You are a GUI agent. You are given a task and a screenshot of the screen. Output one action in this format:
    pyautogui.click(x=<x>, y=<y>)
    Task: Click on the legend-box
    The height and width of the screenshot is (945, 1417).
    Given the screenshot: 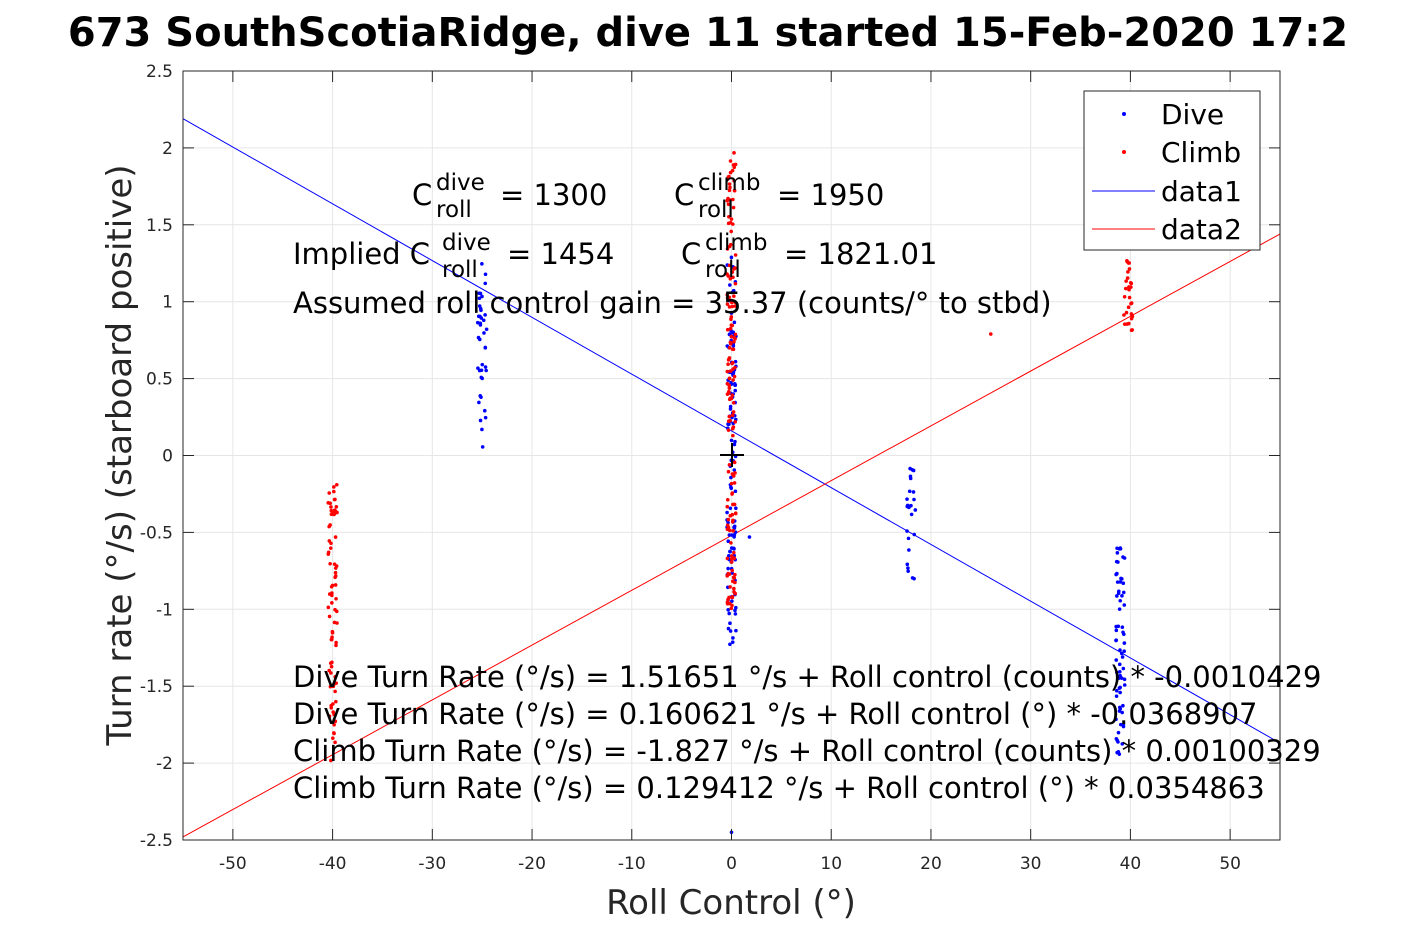 What is the action you would take?
    pyautogui.click(x=1172, y=170)
    